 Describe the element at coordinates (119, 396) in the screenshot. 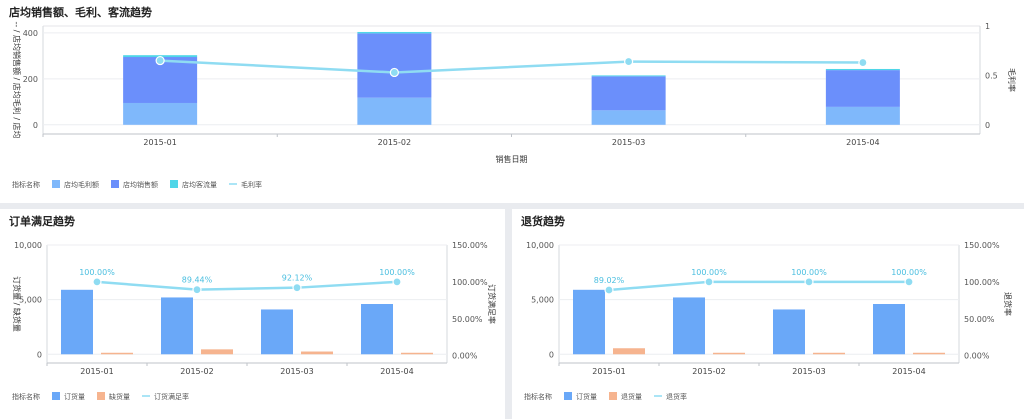

I see `legend-item: 缺货量` at that location.